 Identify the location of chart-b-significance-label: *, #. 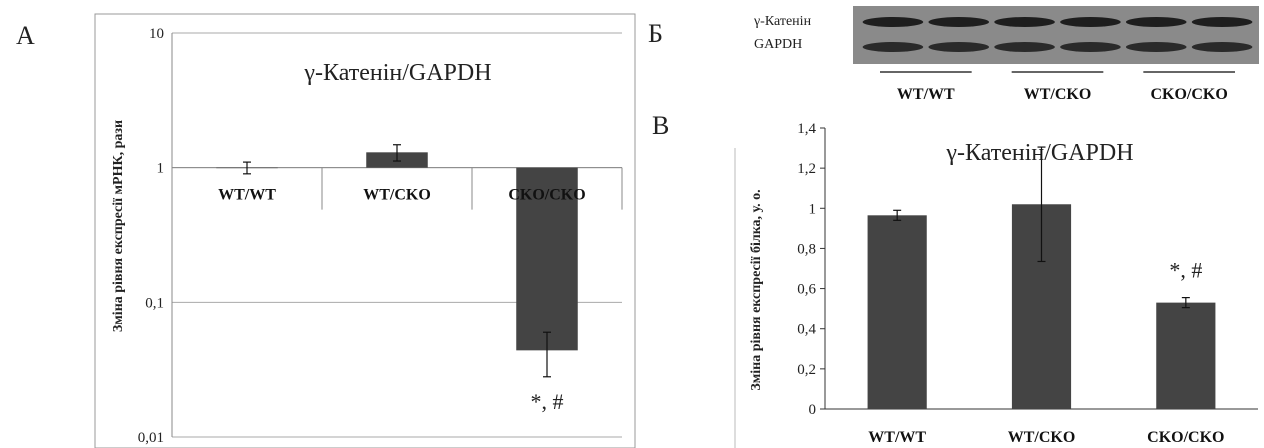
(1185, 270).